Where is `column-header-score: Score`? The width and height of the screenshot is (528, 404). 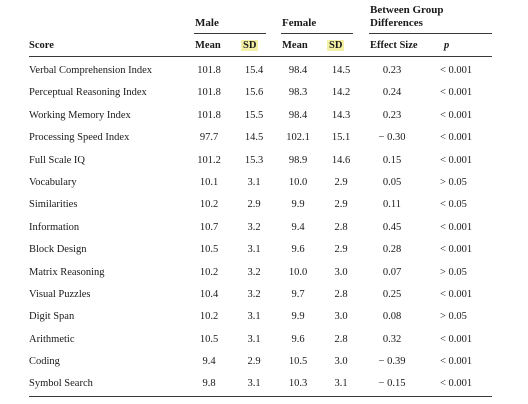 column-header-score: Score is located at coordinates (41, 45).